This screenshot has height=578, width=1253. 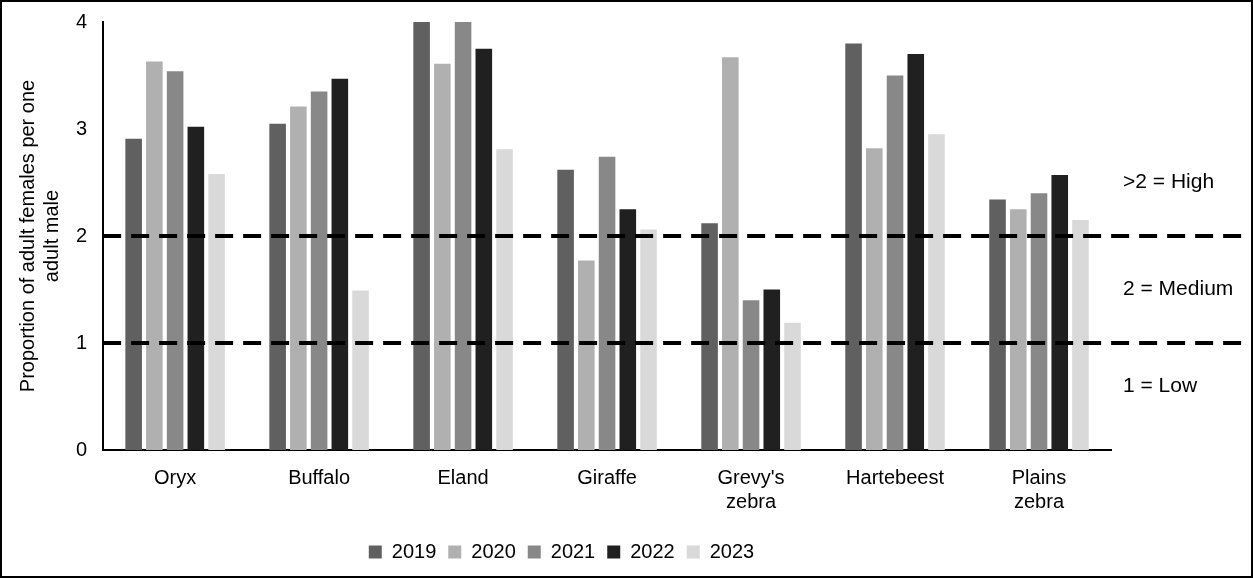 What do you see at coordinates (1160, 384) in the screenshot?
I see `text: 1 = Low` at bounding box center [1160, 384].